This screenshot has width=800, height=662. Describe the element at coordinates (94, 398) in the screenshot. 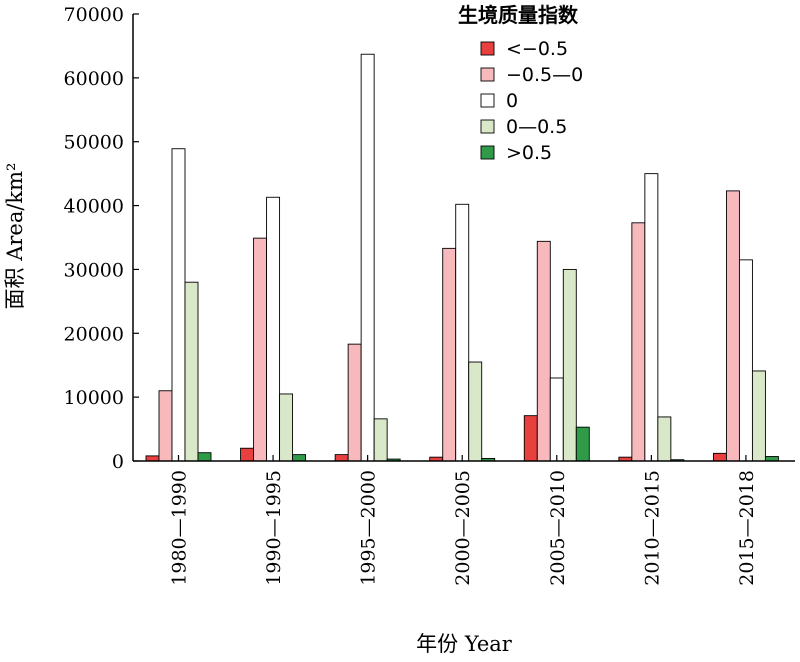

I see `y-tick-label: 10000` at that location.